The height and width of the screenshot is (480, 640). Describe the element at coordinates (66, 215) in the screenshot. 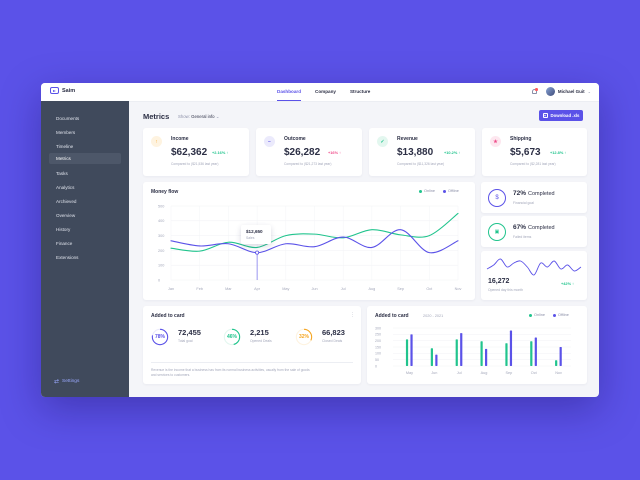

I see `sidebar-item-overview: Overview` at that location.